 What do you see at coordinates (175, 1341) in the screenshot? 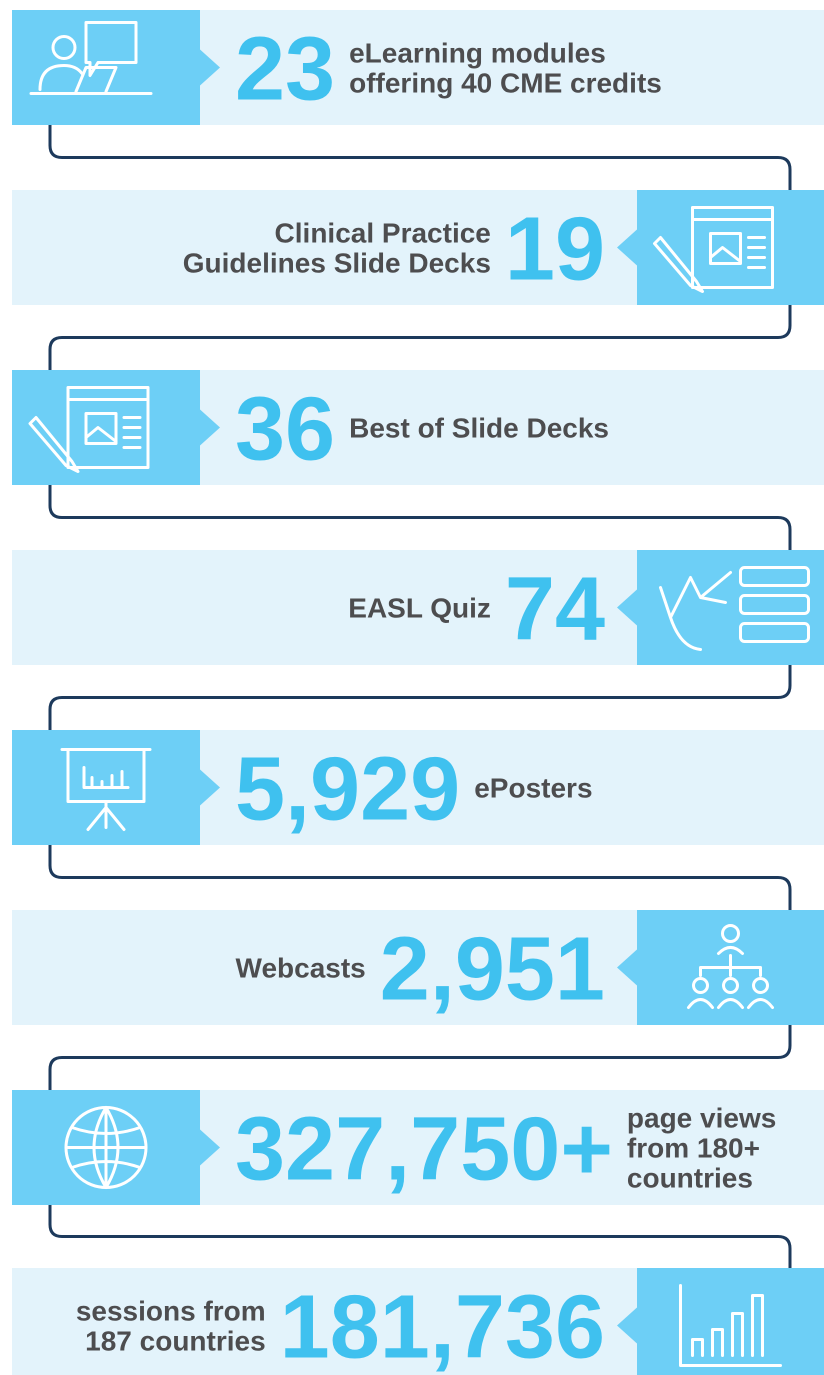
I see `stat-label: 187 countries` at bounding box center [175, 1341].